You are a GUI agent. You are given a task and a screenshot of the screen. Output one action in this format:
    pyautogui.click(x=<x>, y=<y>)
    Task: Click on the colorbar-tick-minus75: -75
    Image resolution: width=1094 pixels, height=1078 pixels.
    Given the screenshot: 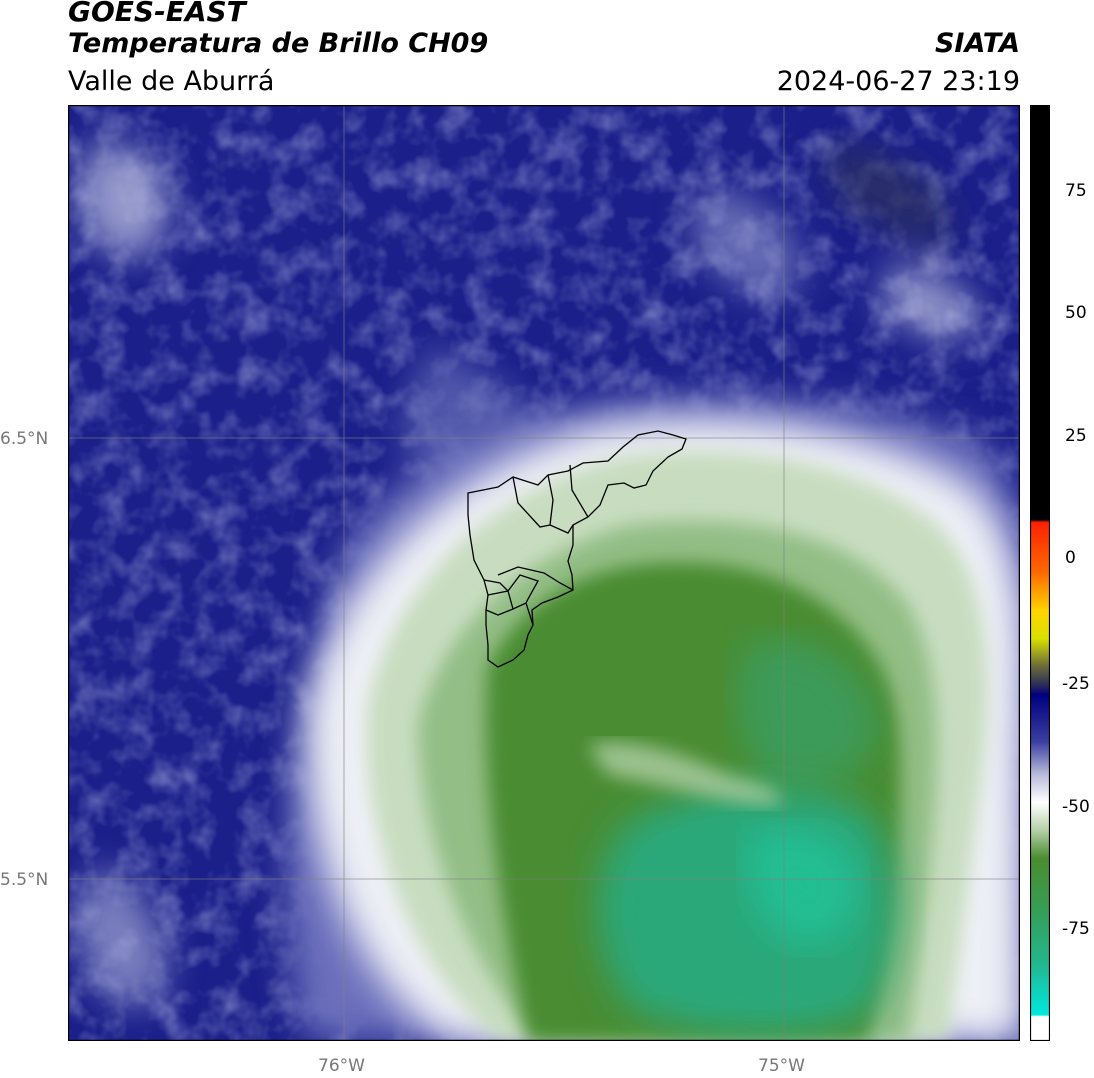 What is the action you would take?
    pyautogui.click(x=1076, y=929)
    